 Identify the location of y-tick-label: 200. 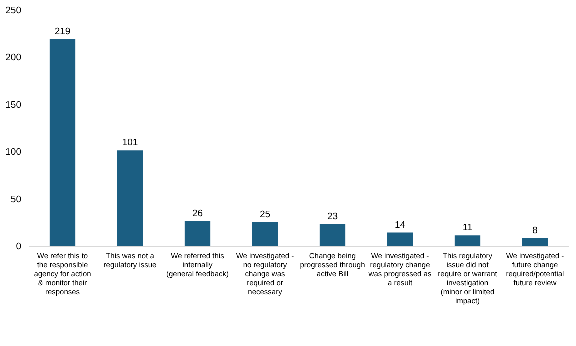
(14, 58).